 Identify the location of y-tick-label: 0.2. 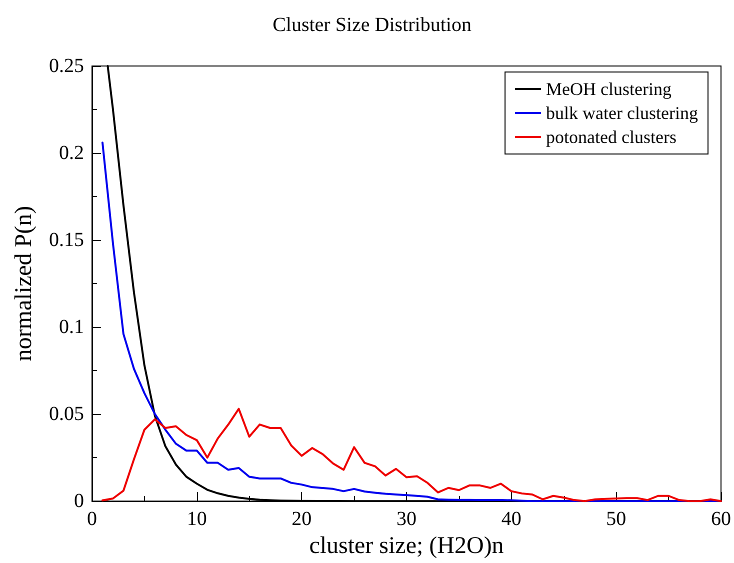
(71, 153).